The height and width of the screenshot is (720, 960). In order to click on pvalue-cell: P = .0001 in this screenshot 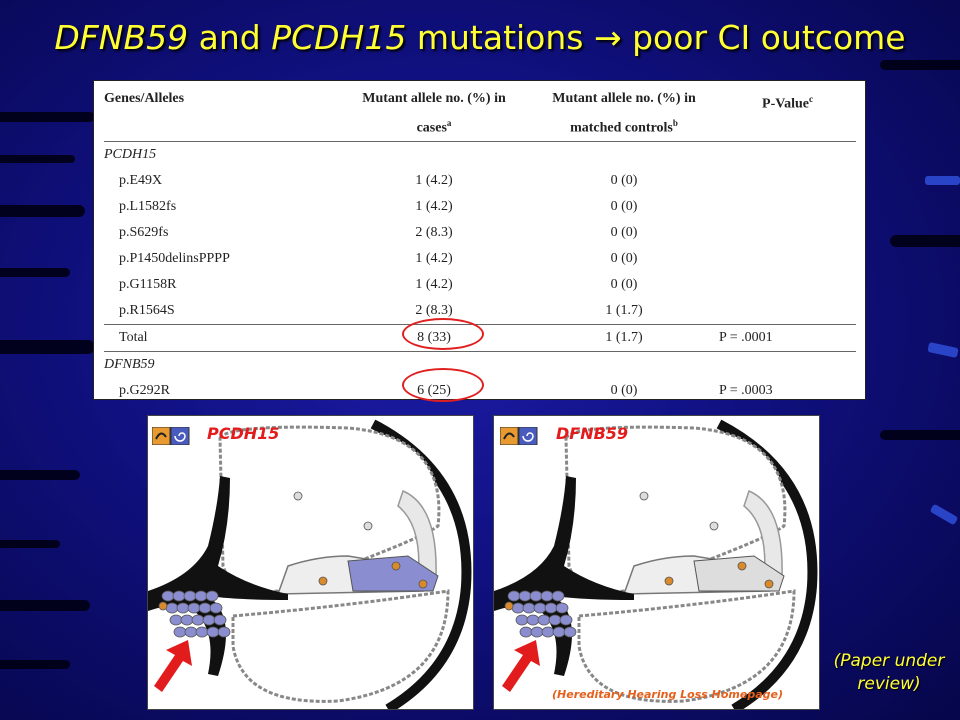, I will do `click(746, 337)`.